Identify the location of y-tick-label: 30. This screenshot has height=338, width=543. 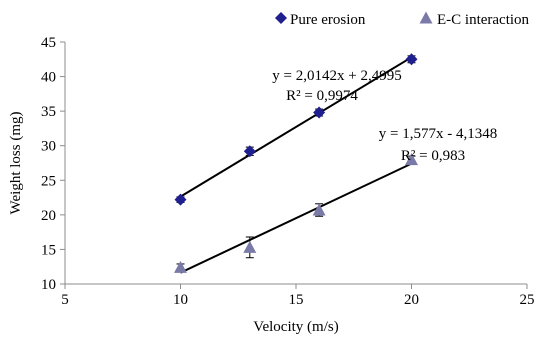
(48, 147).